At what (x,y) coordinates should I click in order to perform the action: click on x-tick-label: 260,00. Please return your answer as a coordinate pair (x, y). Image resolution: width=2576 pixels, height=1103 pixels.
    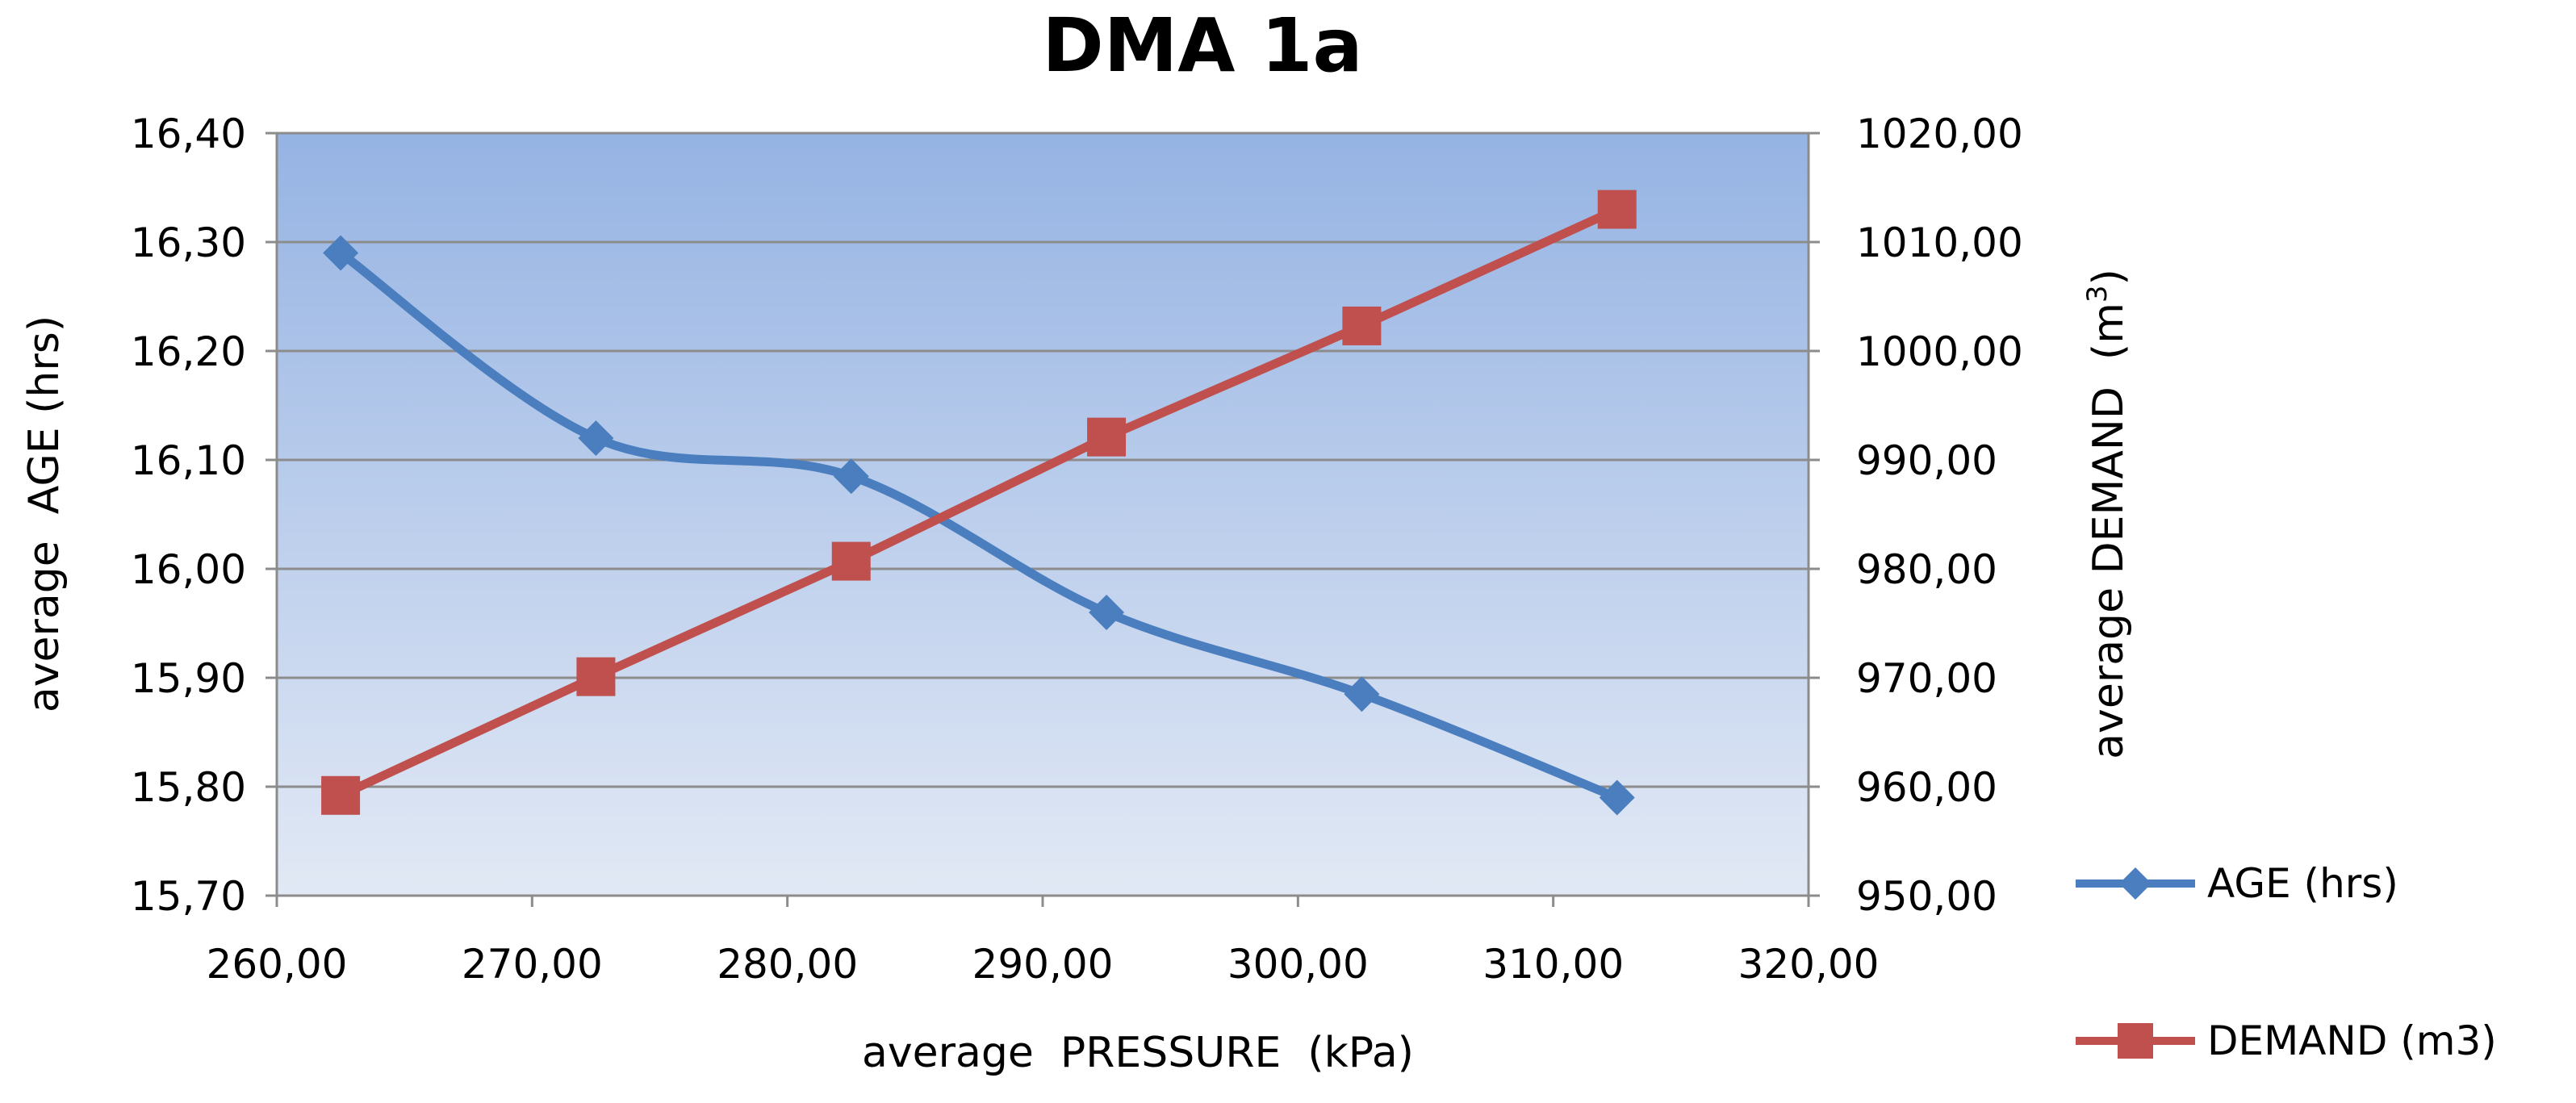
    Looking at the image, I should click on (277, 964).